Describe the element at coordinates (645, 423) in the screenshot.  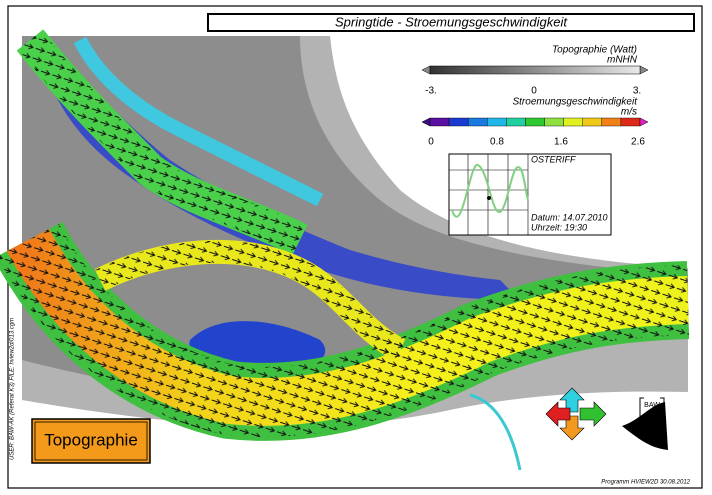
I see `logo: BAW` at that location.